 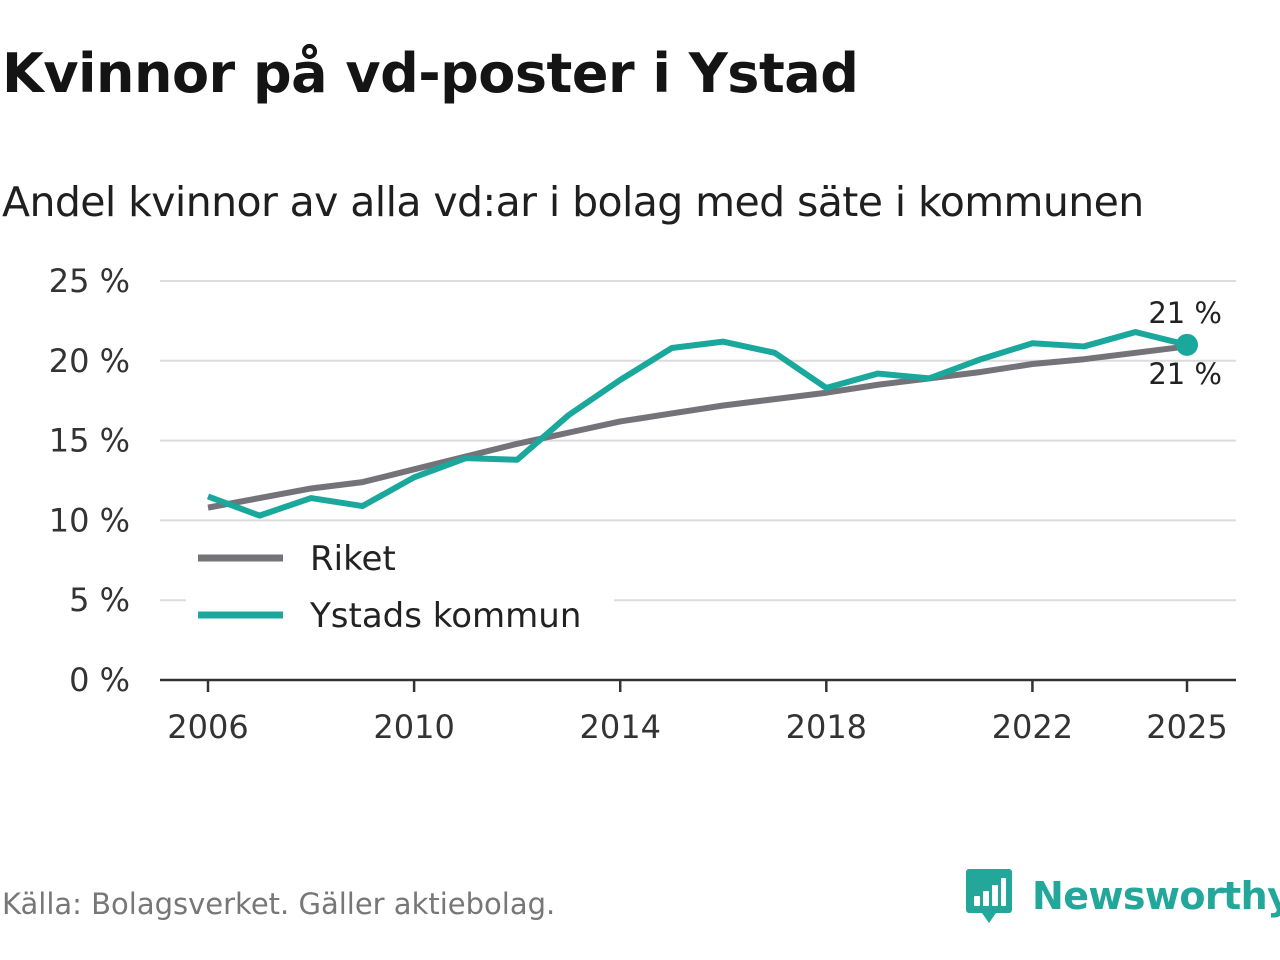 What do you see at coordinates (826, 727) in the screenshot?
I see `x-tick-label: 2018` at bounding box center [826, 727].